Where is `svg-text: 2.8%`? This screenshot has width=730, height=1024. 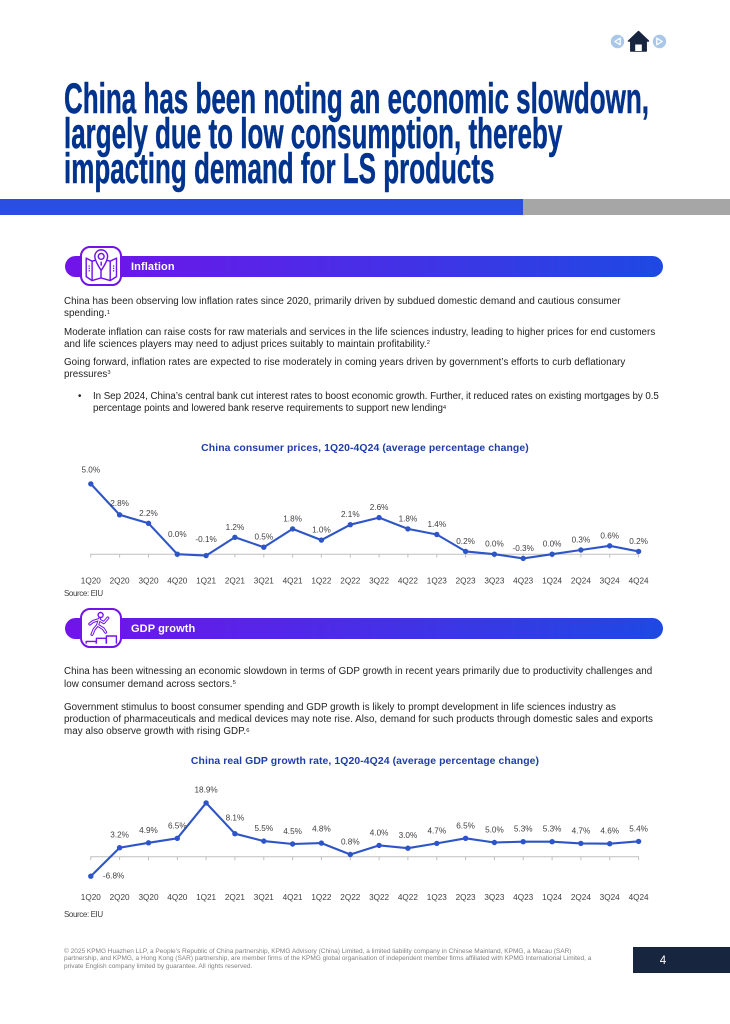
svg-text: 2.8% is located at coordinates (119, 503).